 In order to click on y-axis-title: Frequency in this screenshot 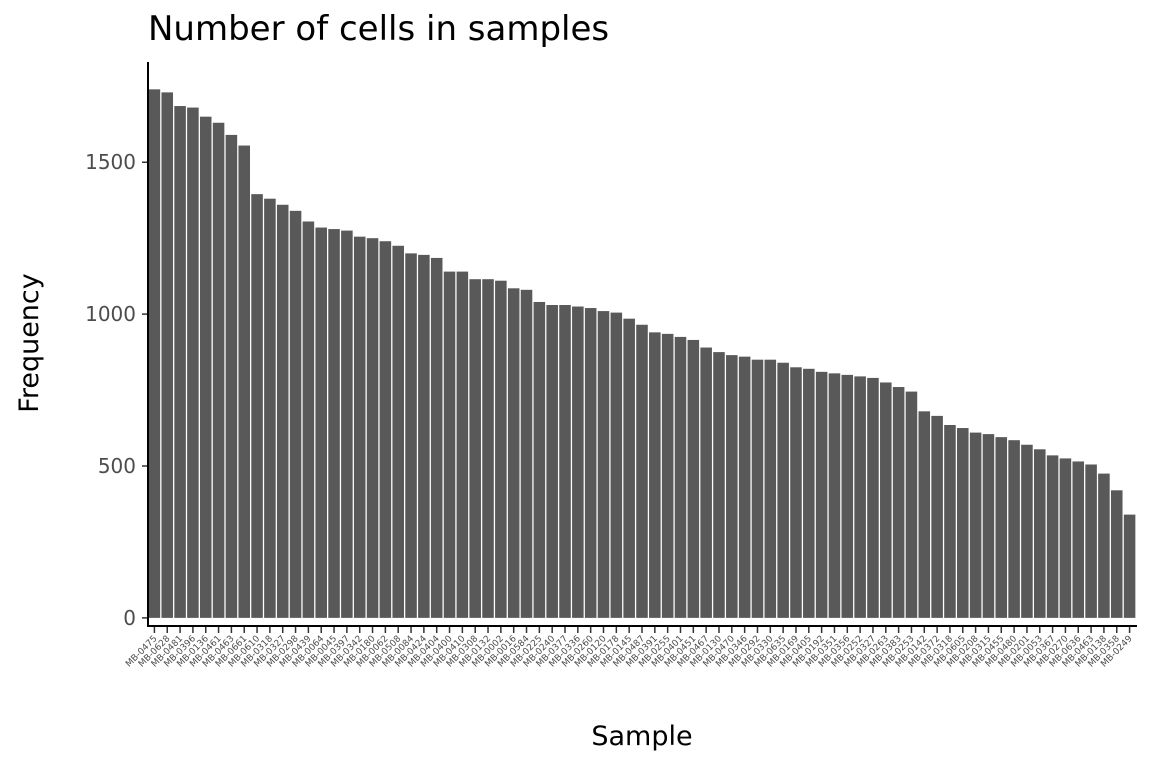, I will do `click(29, 343)`.